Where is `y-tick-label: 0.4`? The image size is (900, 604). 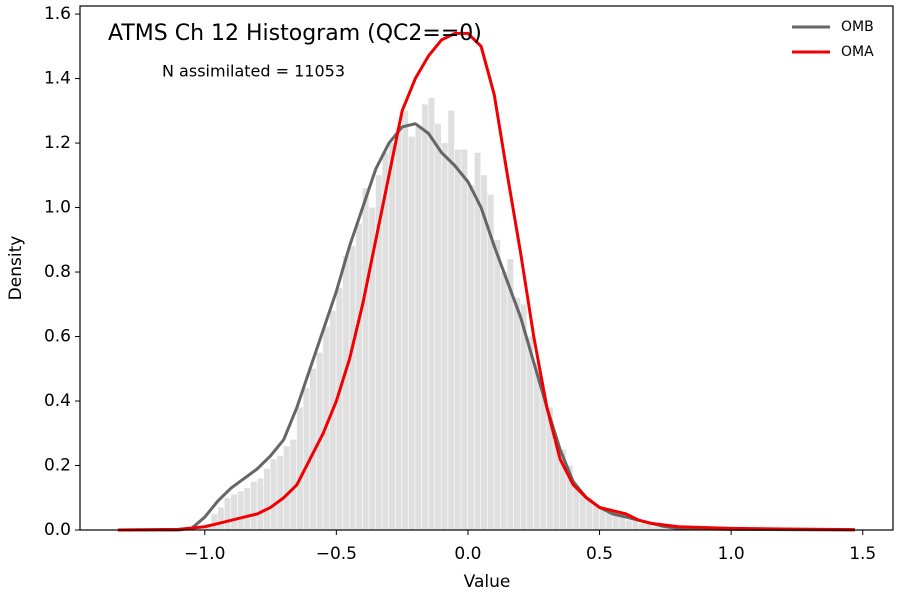 y-tick-label: 0.4 is located at coordinates (57, 401).